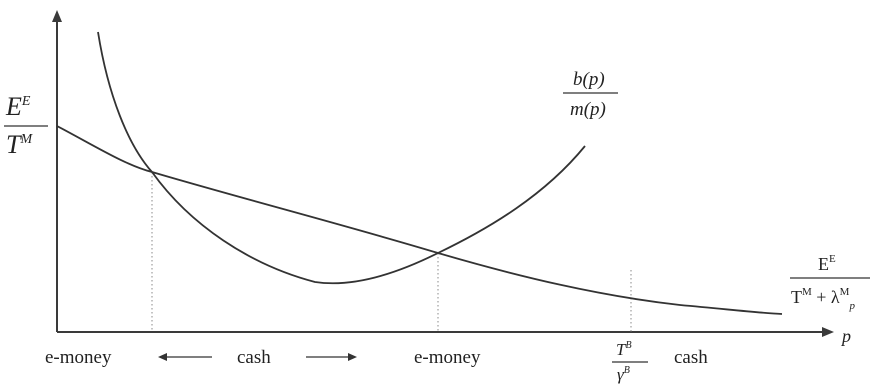 Image resolution: width=874 pixels, height=385 pixels. I want to click on threshold-label: TB γB, so click(630, 362).